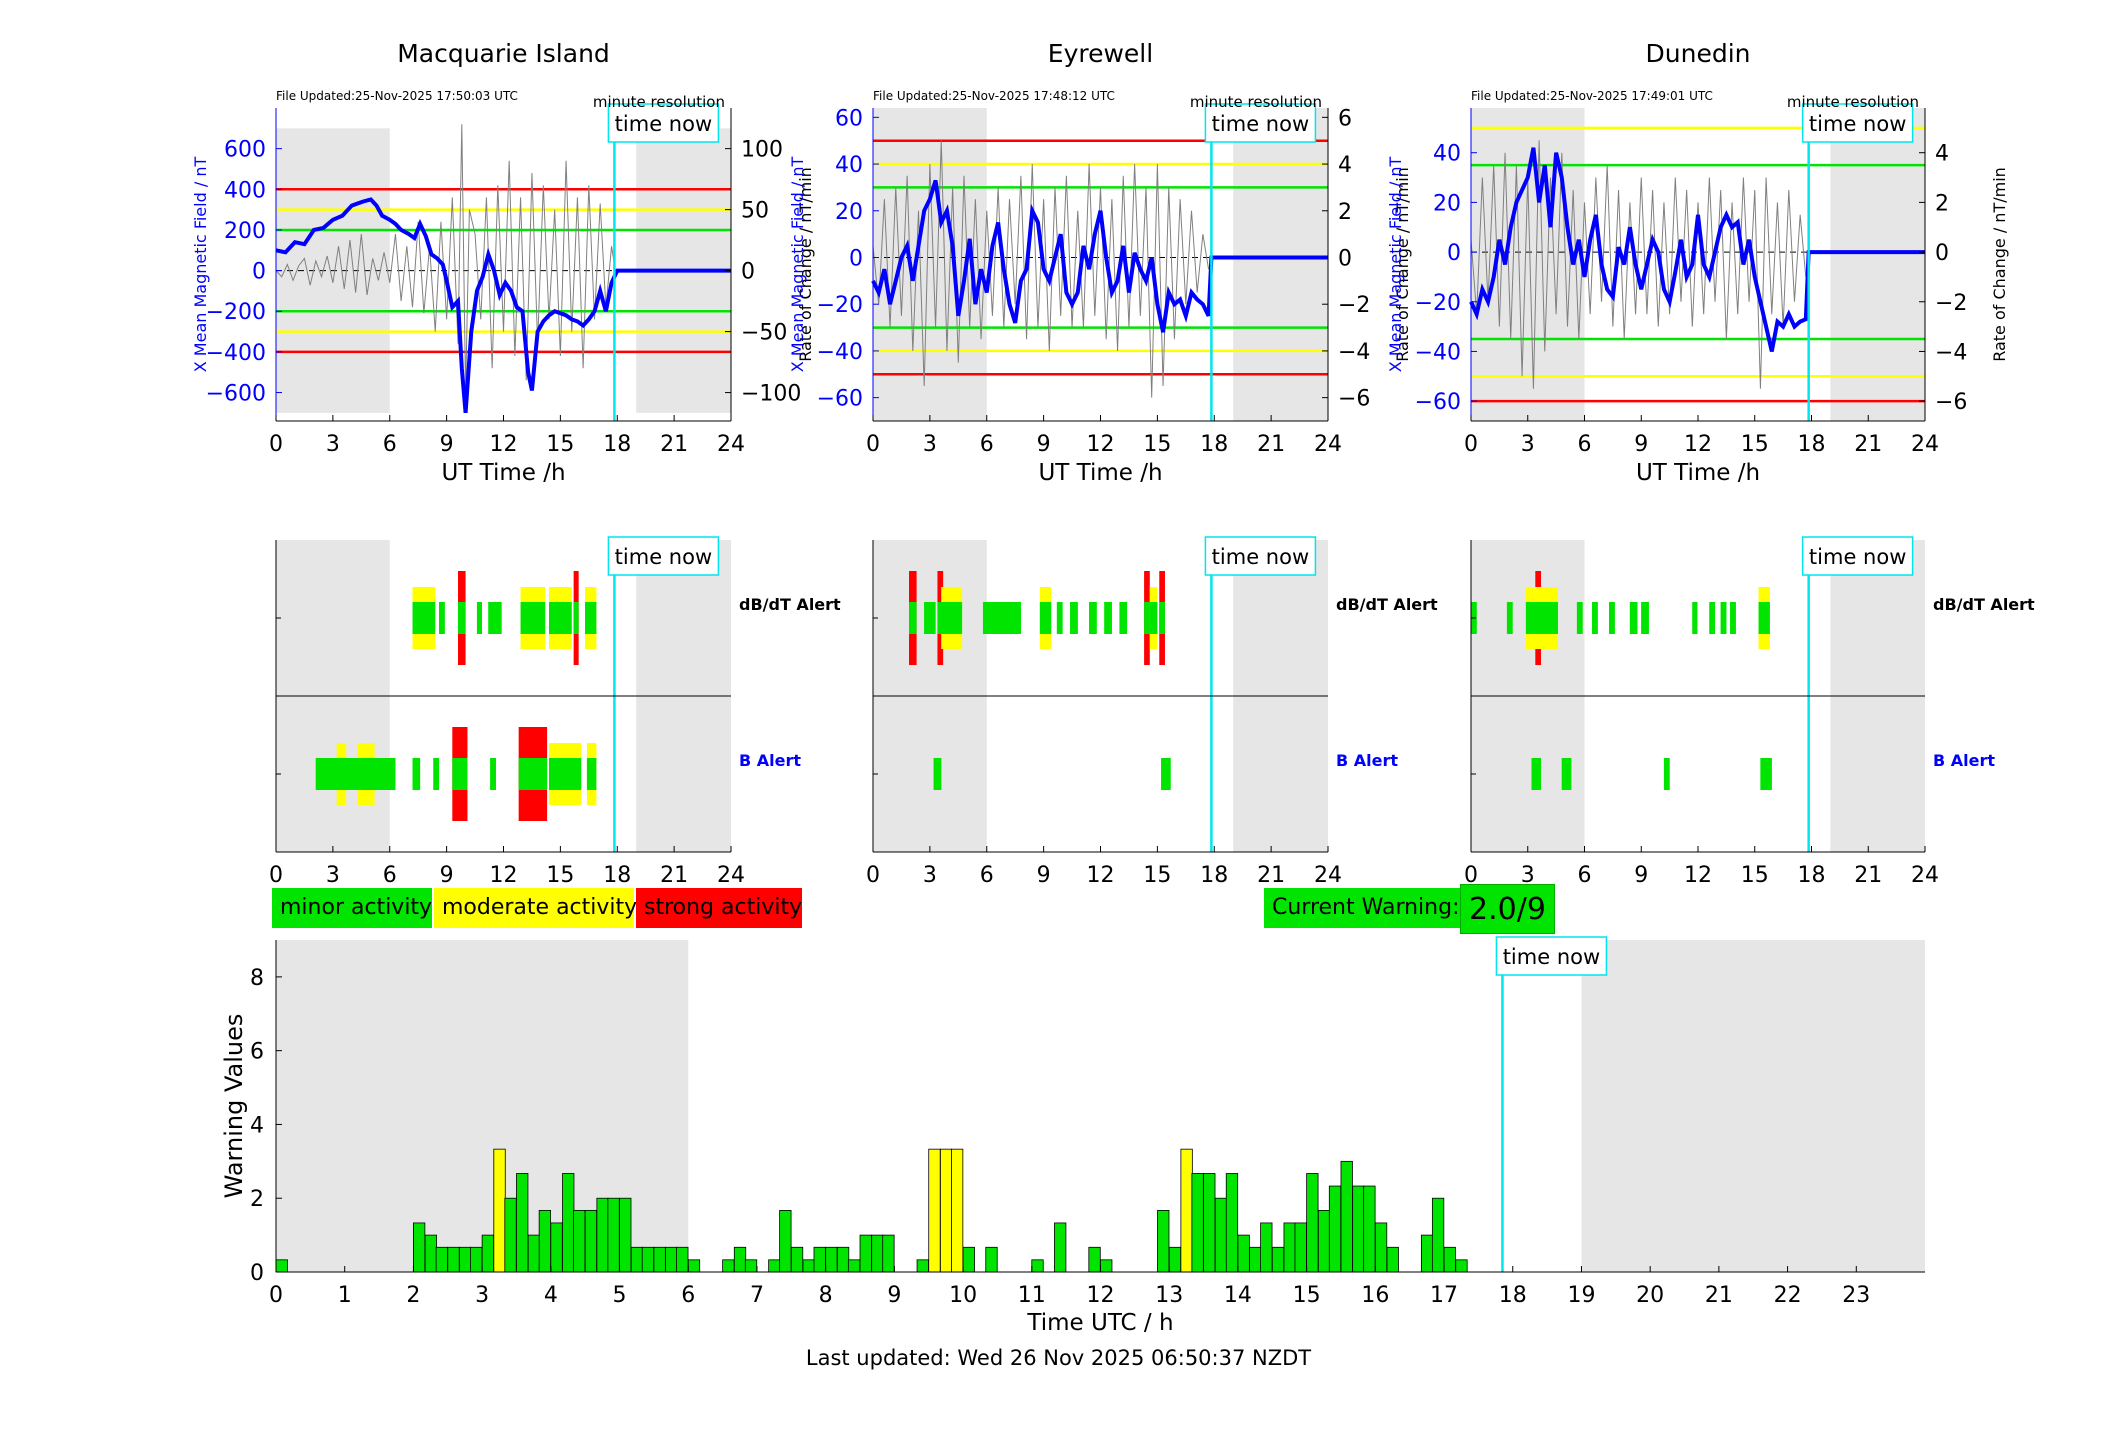  I want to click on x-tick-label: 17, so click(1444, 1295).